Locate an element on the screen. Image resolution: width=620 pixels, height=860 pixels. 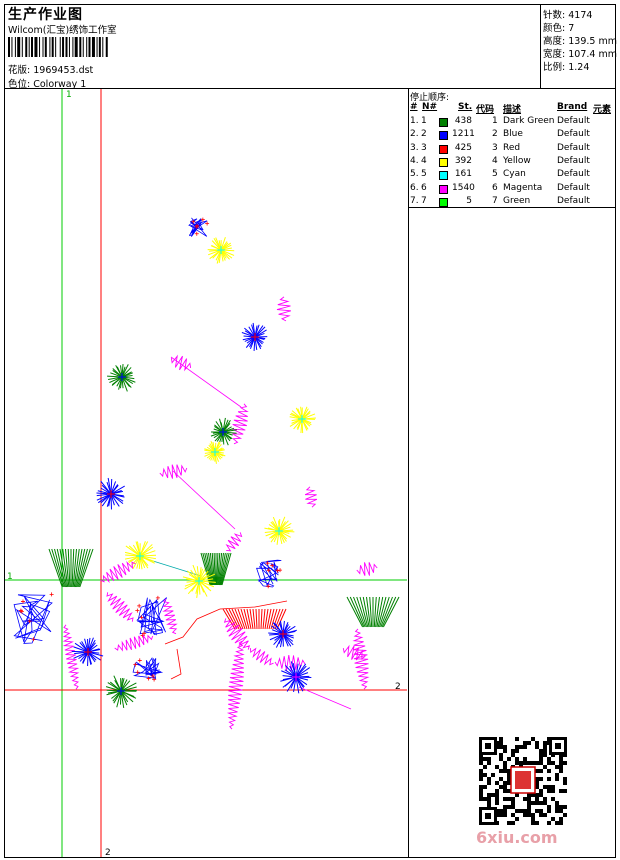
row-code: 4 is located at coordinates (495, 160).